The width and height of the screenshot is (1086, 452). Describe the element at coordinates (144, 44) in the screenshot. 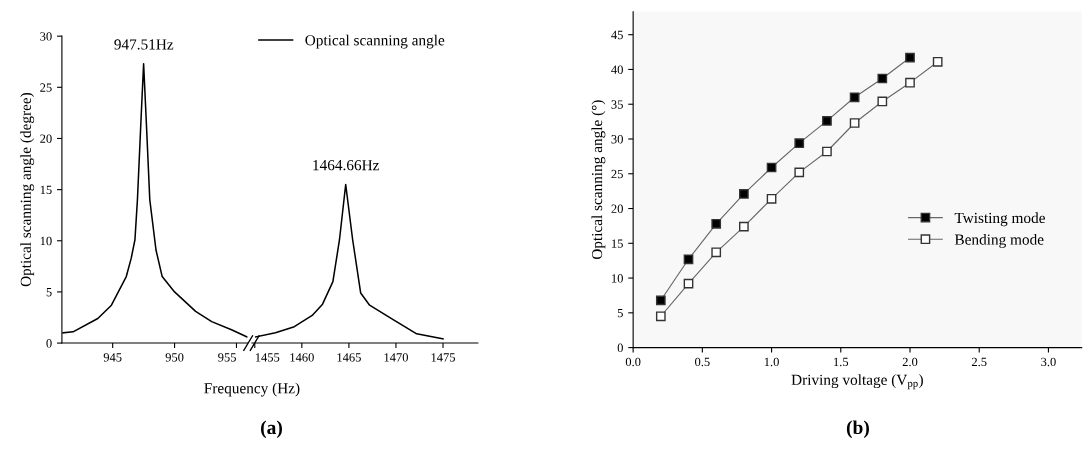

I see `annotation: 947.51Hz` at that location.